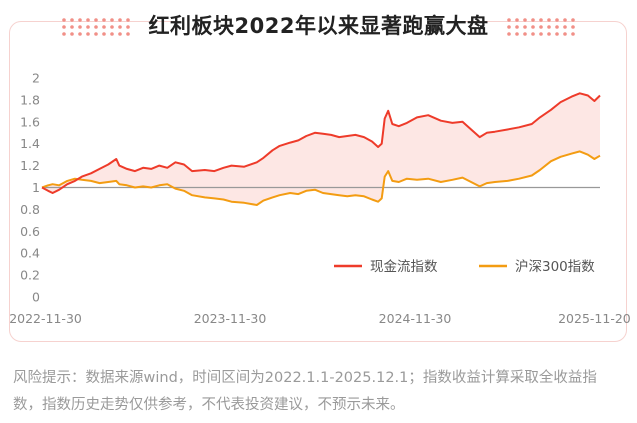  Describe the element at coordinates (30, 253) in the screenshot. I see `y-tick-label-2: 0.4` at that location.